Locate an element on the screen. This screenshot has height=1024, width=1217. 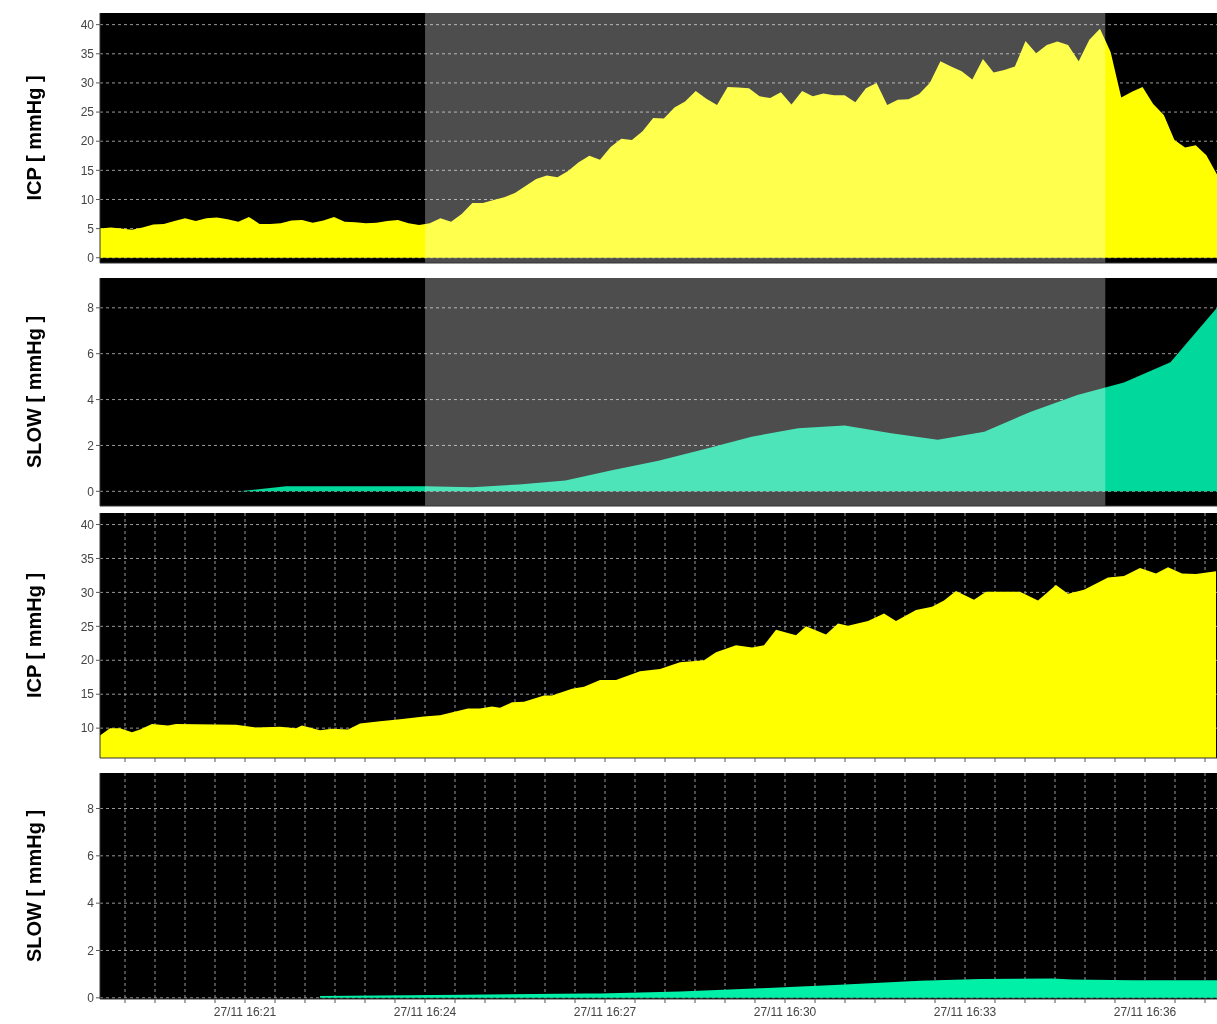
y-tick-label: 5 is located at coordinates (91, 228).